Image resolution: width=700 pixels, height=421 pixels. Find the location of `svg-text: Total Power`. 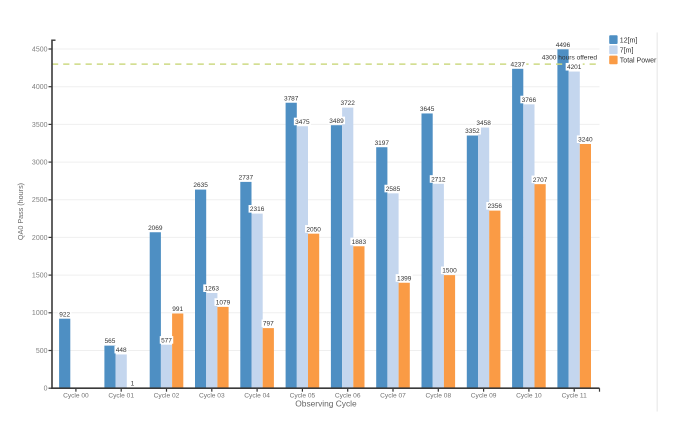

svg-text: Total Power is located at coordinates (638, 61).